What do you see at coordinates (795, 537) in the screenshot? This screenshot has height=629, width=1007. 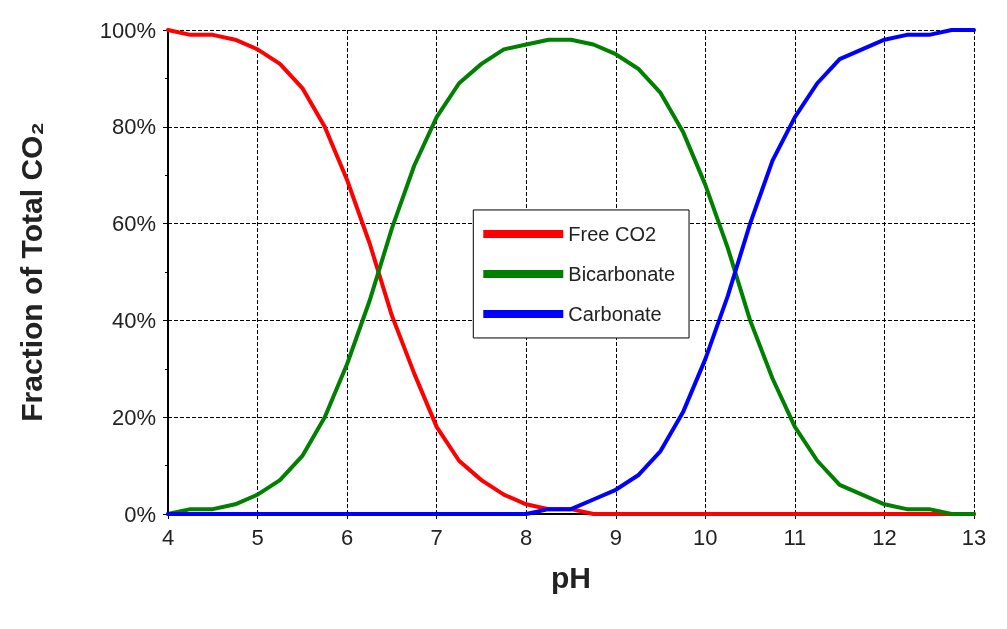 I see `x-tick-label: 11` at bounding box center [795, 537].